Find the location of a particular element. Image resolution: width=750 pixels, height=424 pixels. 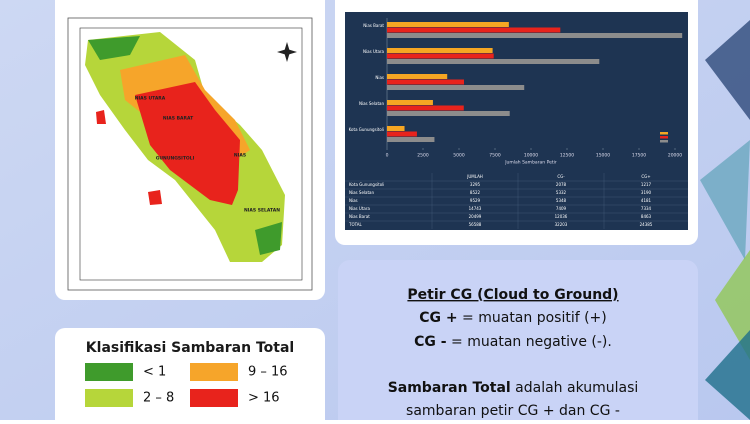

y-tick-label: Nias is located at coordinates (379, 77).